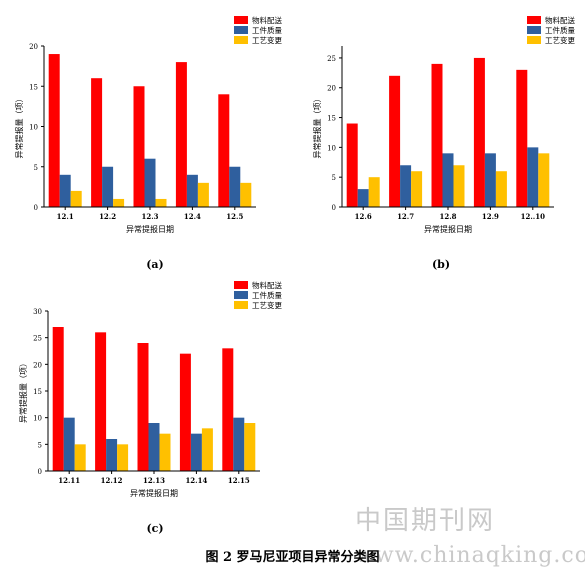 This screenshot has height=573, width=585. Describe the element at coordinates (490, 216) in the screenshot. I see `x-tick-label: 12.9` at that location.